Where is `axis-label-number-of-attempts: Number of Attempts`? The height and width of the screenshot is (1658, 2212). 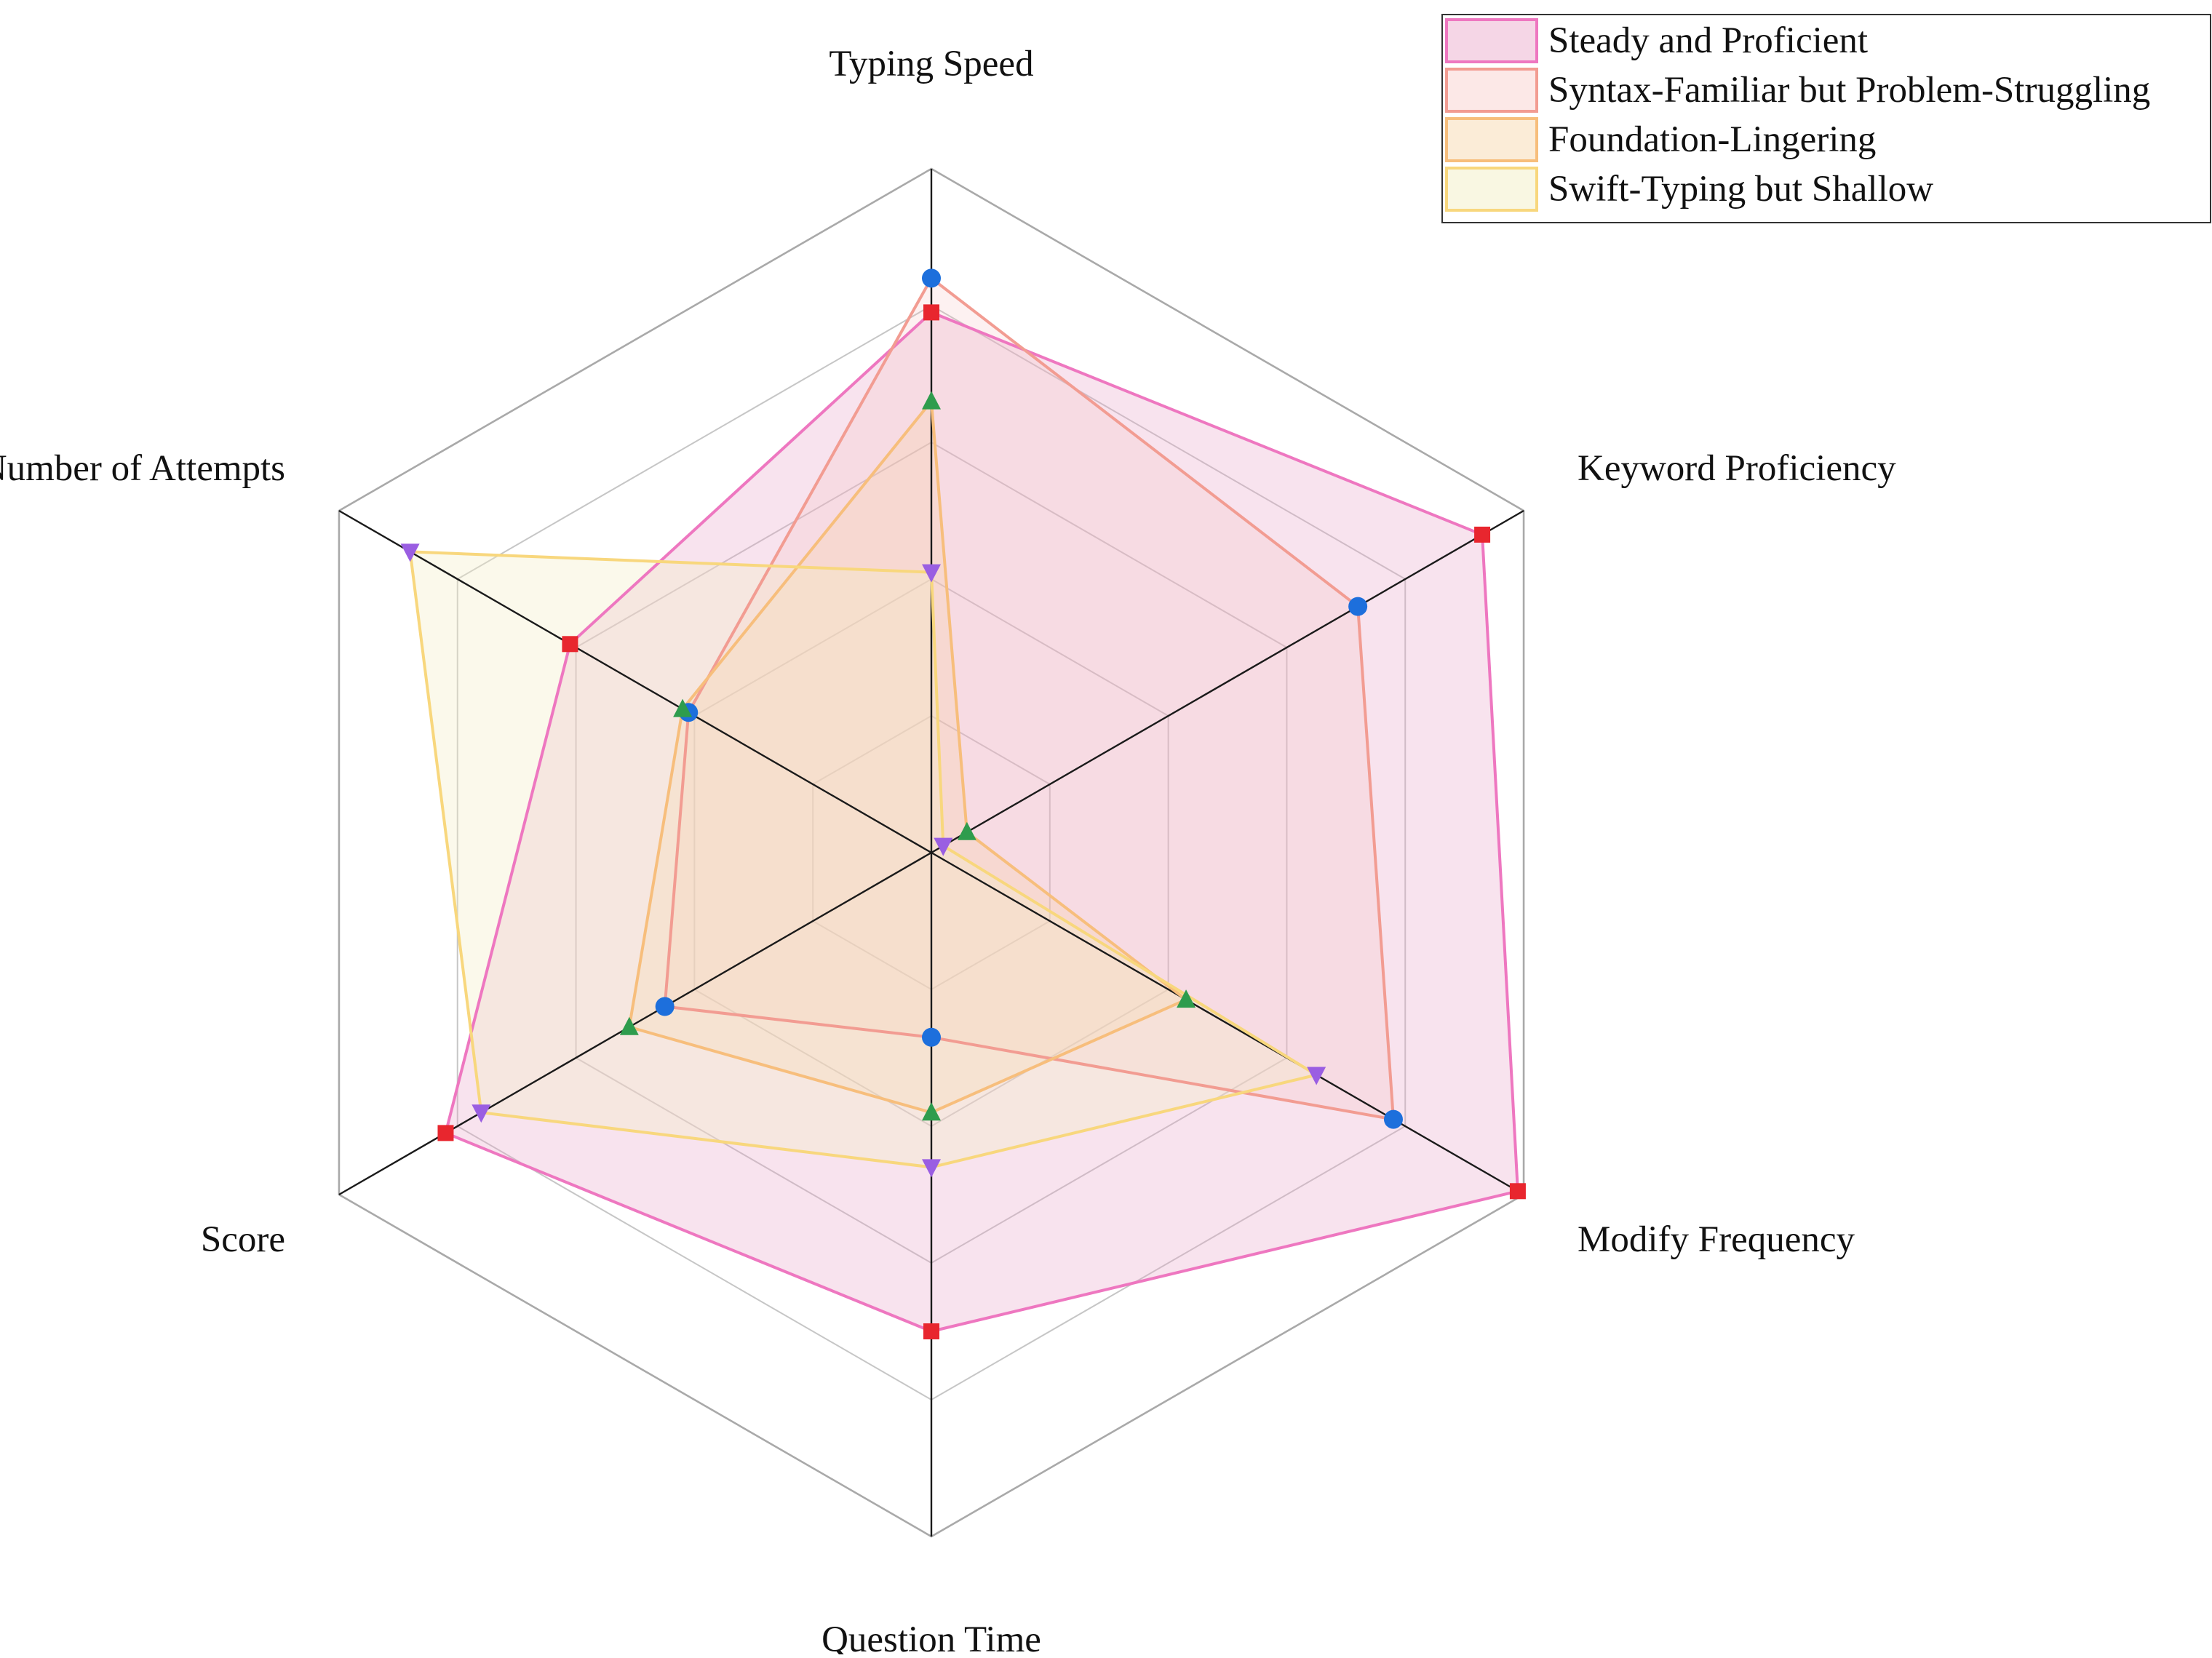 axis-label-number-of-attempts: Number of Attempts is located at coordinates (142, 468).